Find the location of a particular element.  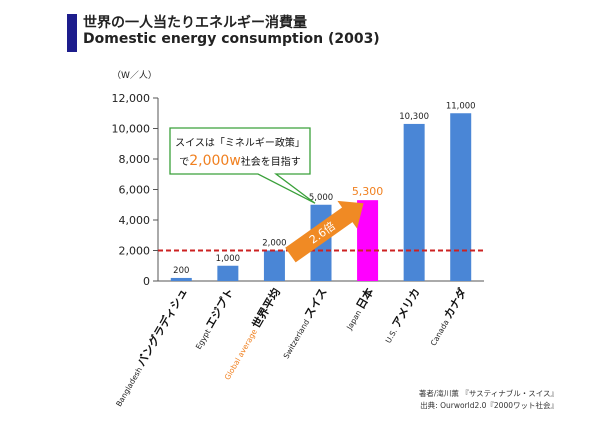

x-category-label: Switzerland スイス is located at coordinates (304, 323).